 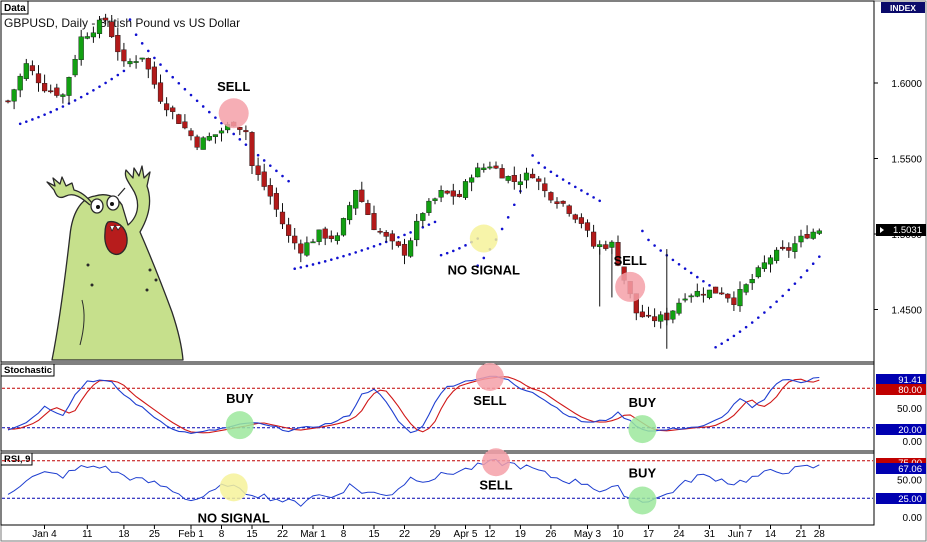 What do you see at coordinates (16, 459) in the screenshot?
I see `rsi-tab: RSI, 9` at bounding box center [16, 459].